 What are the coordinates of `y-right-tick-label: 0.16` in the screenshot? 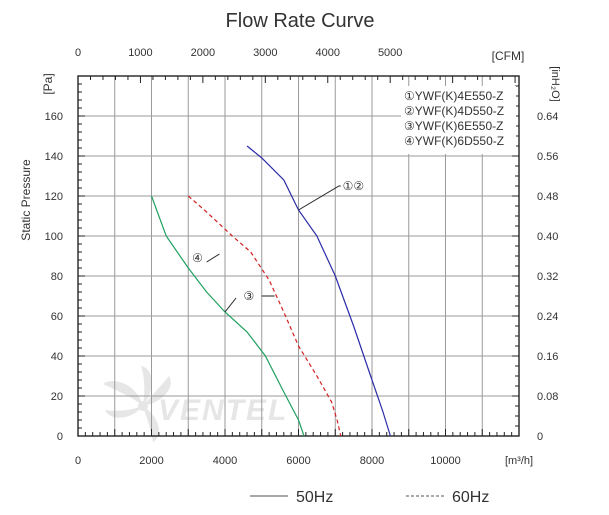 It's located at (547, 357).